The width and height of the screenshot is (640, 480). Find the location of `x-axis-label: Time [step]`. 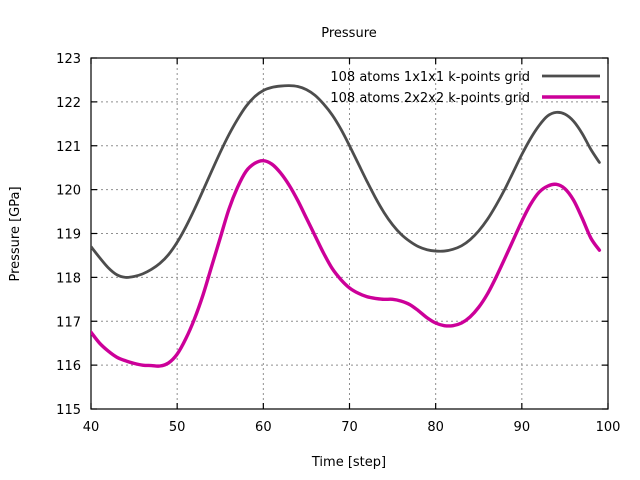

x-axis-label: Time [step] is located at coordinates (348, 462).